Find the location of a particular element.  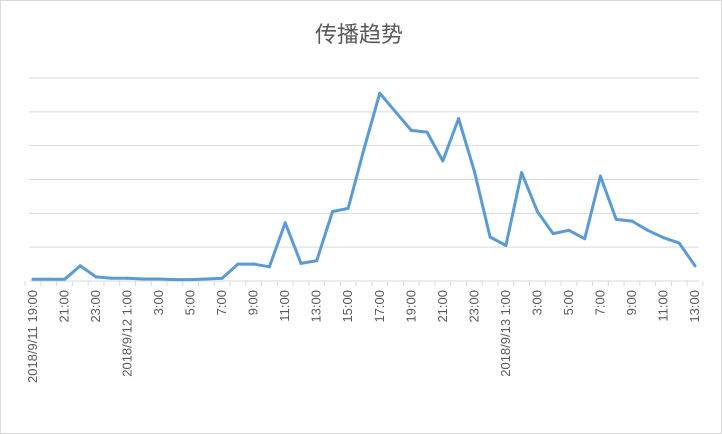

x-tick-label: 15:00 is located at coordinates (347, 306).